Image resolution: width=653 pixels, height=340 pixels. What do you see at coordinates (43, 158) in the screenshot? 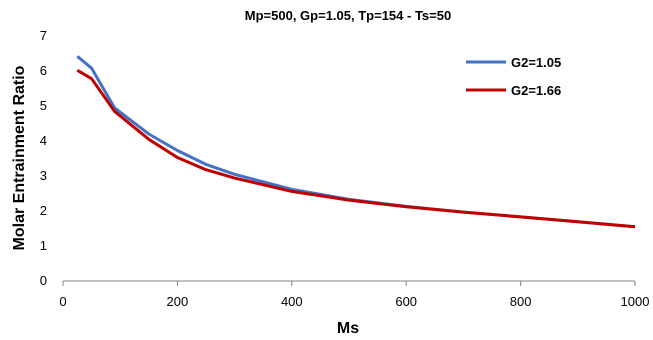
I see `y-axis-ticks: 0 1 2 3 4 5 6 7` at bounding box center [43, 158].